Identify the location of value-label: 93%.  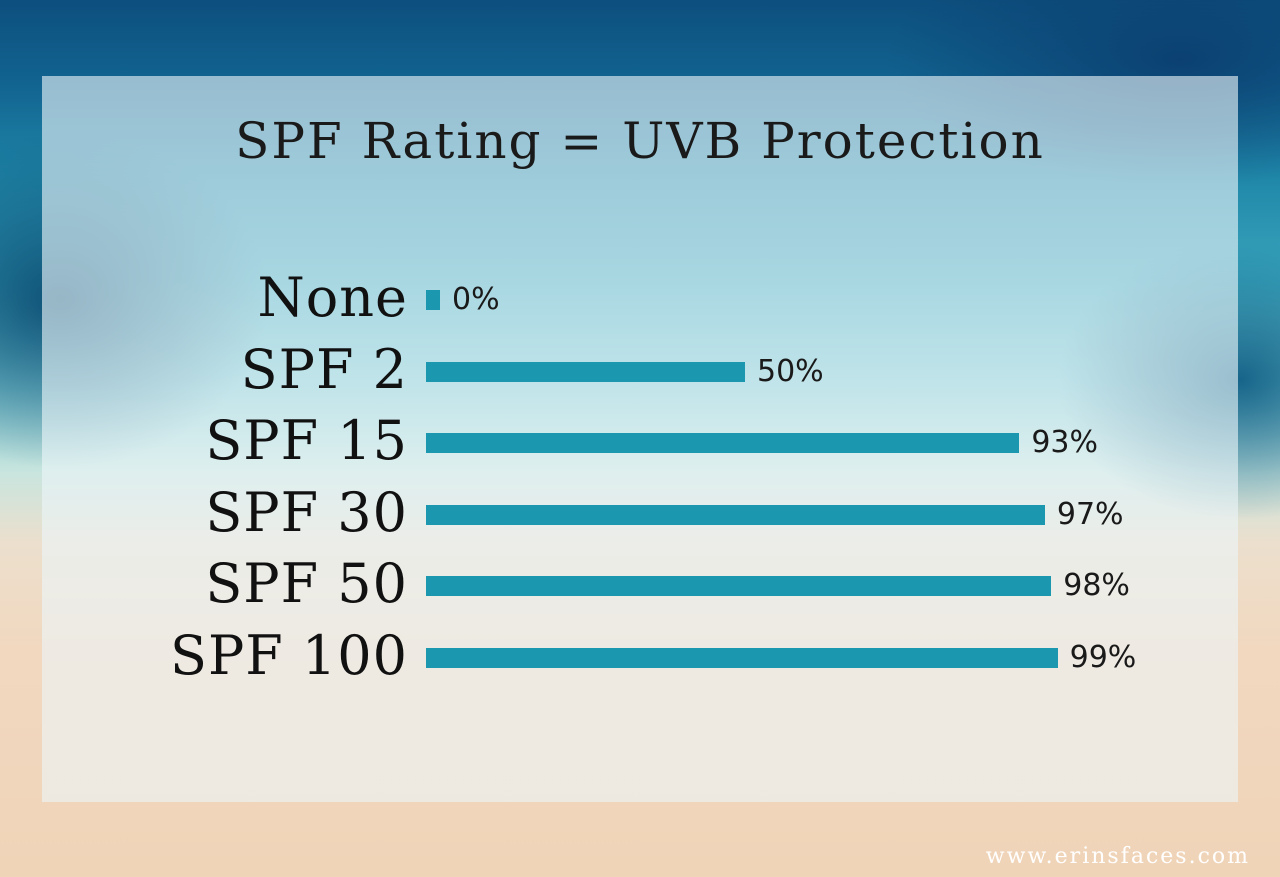
(1065, 443).